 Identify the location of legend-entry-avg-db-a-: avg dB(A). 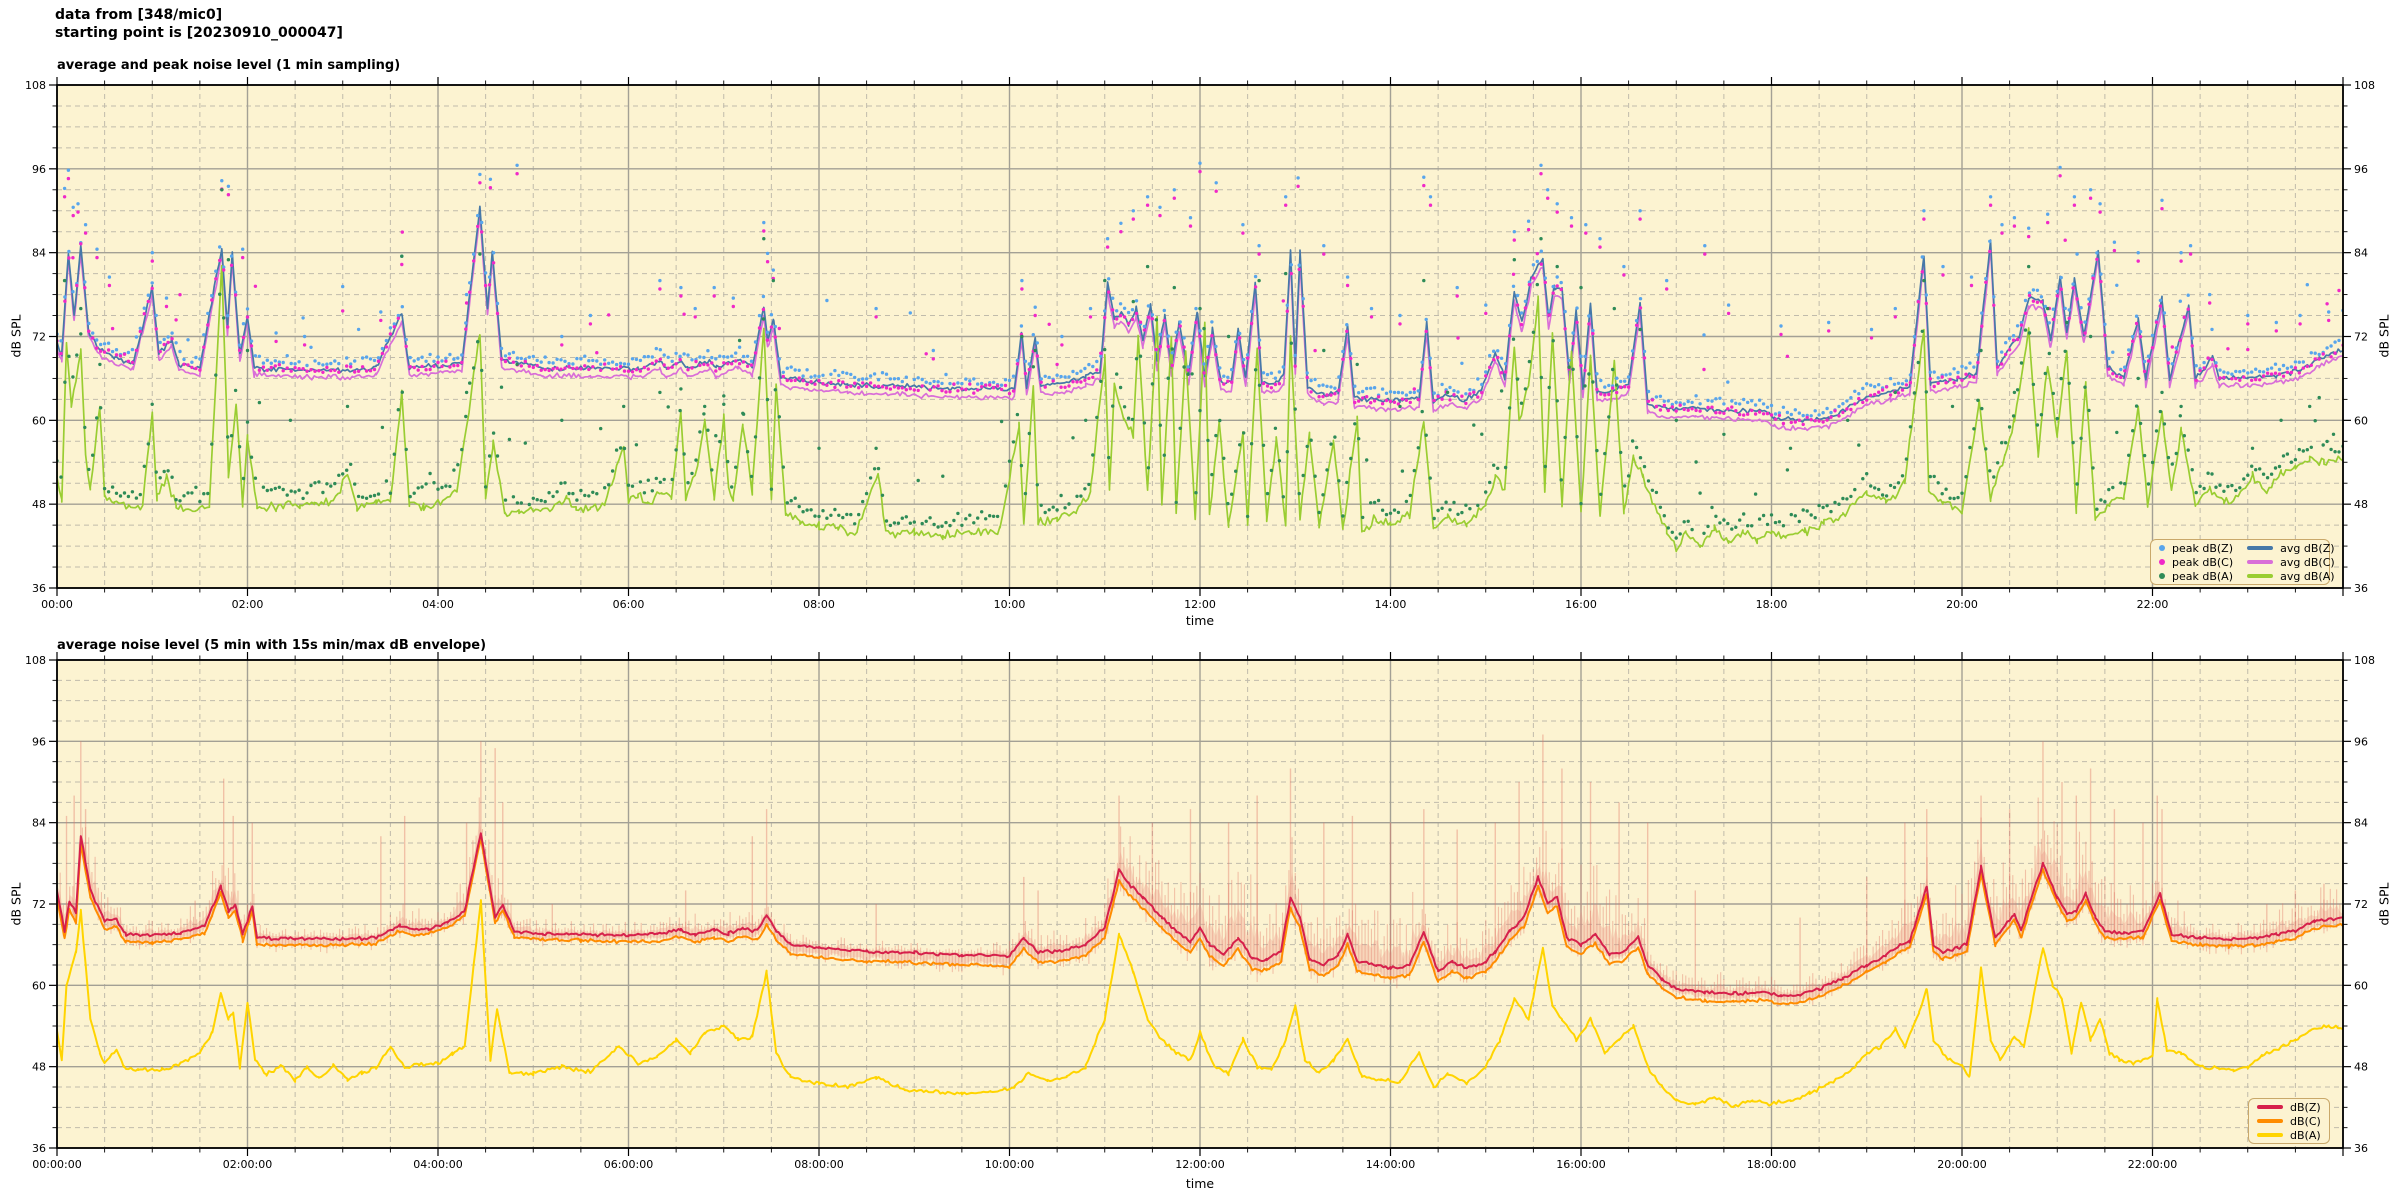
(2291, 576).